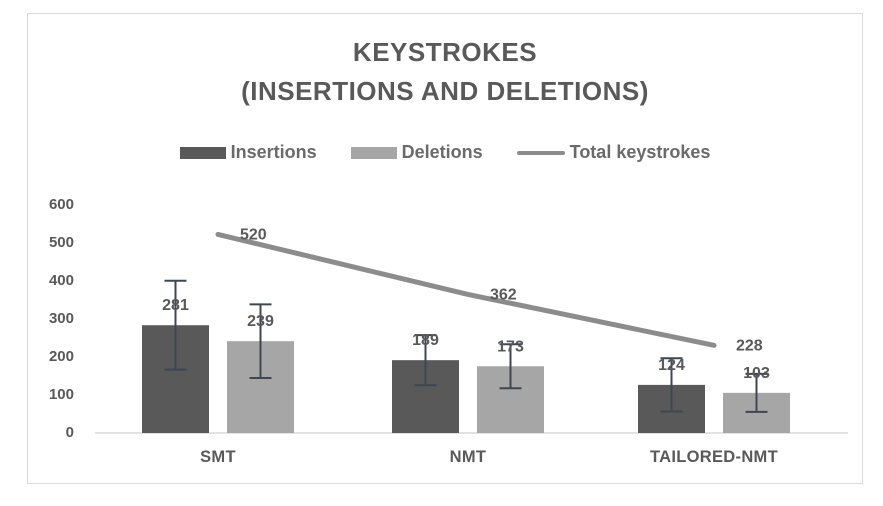  What do you see at coordinates (260, 321) in the screenshot?
I see `data-label-deletions-smt: 239` at bounding box center [260, 321].